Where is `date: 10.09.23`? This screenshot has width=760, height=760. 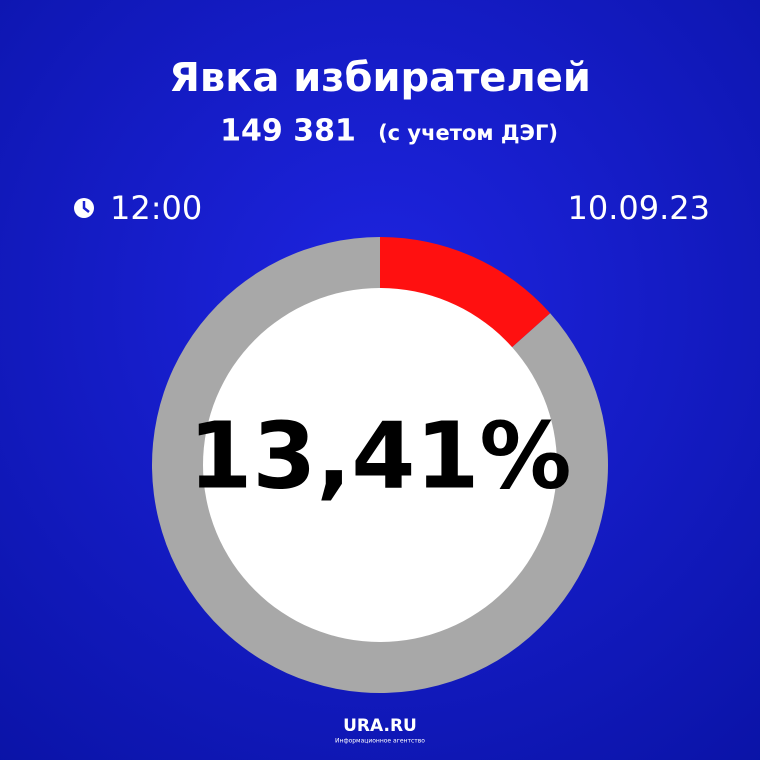
date: 10.09.23 is located at coordinates (639, 208).